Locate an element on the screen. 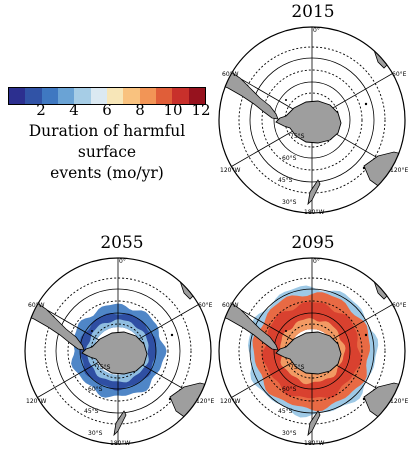  colorbar-ticks: 2 4 6 8 10 12 is located at coordinates (109, 113).